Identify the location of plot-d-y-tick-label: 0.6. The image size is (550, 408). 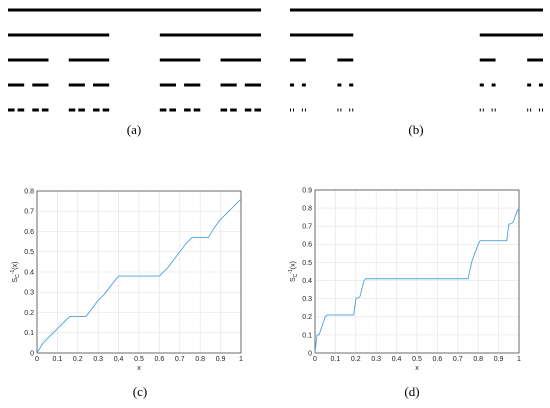
(307, 245).